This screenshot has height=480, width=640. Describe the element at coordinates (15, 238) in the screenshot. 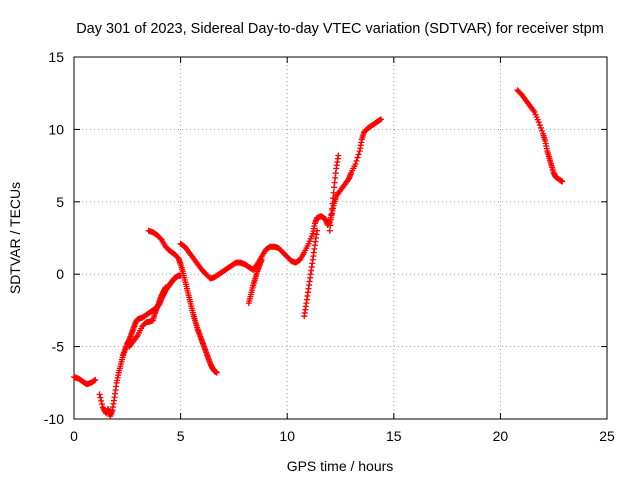

I see `y-axis-label: SDTVAR / TECUs` at that location.